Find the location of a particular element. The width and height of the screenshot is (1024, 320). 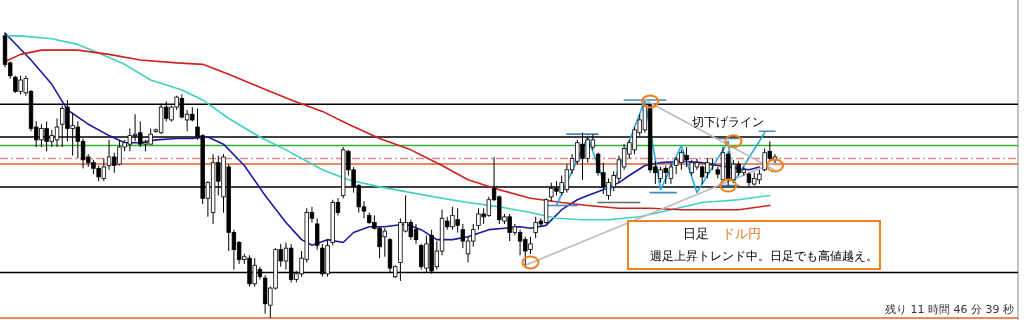

annotation: 切下げライン is located at coordinates (728, 122).